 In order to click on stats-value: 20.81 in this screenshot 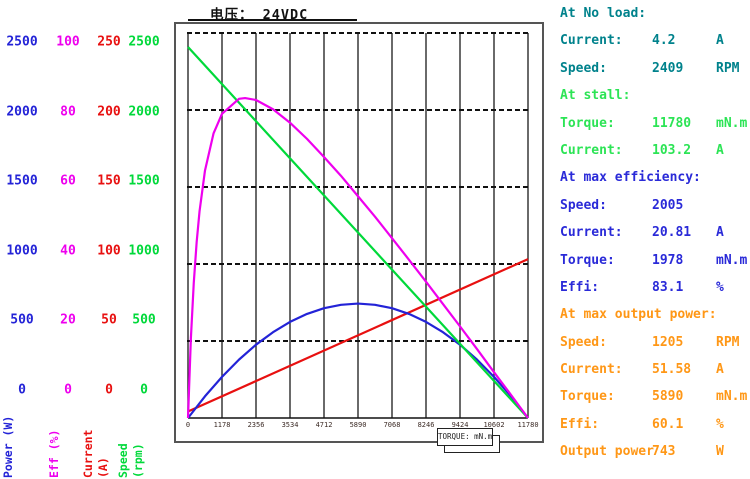, I will do `click(672, 233)`.